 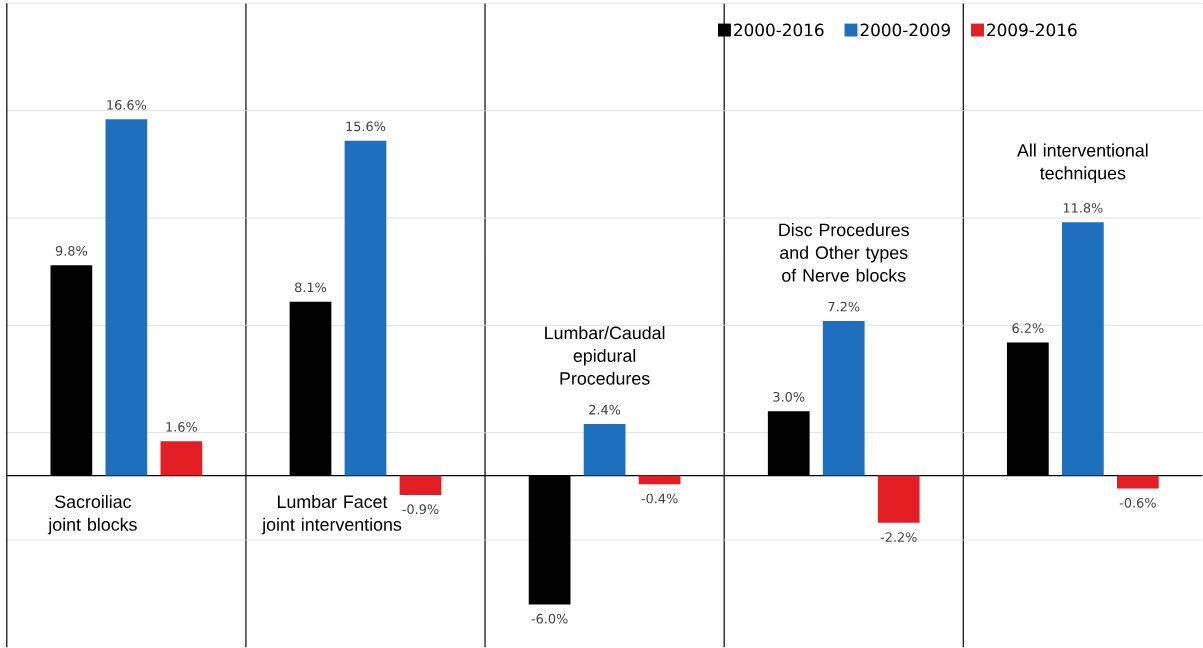 I want to click on legend-label: 2000-2009, so click(x=905, y=30).